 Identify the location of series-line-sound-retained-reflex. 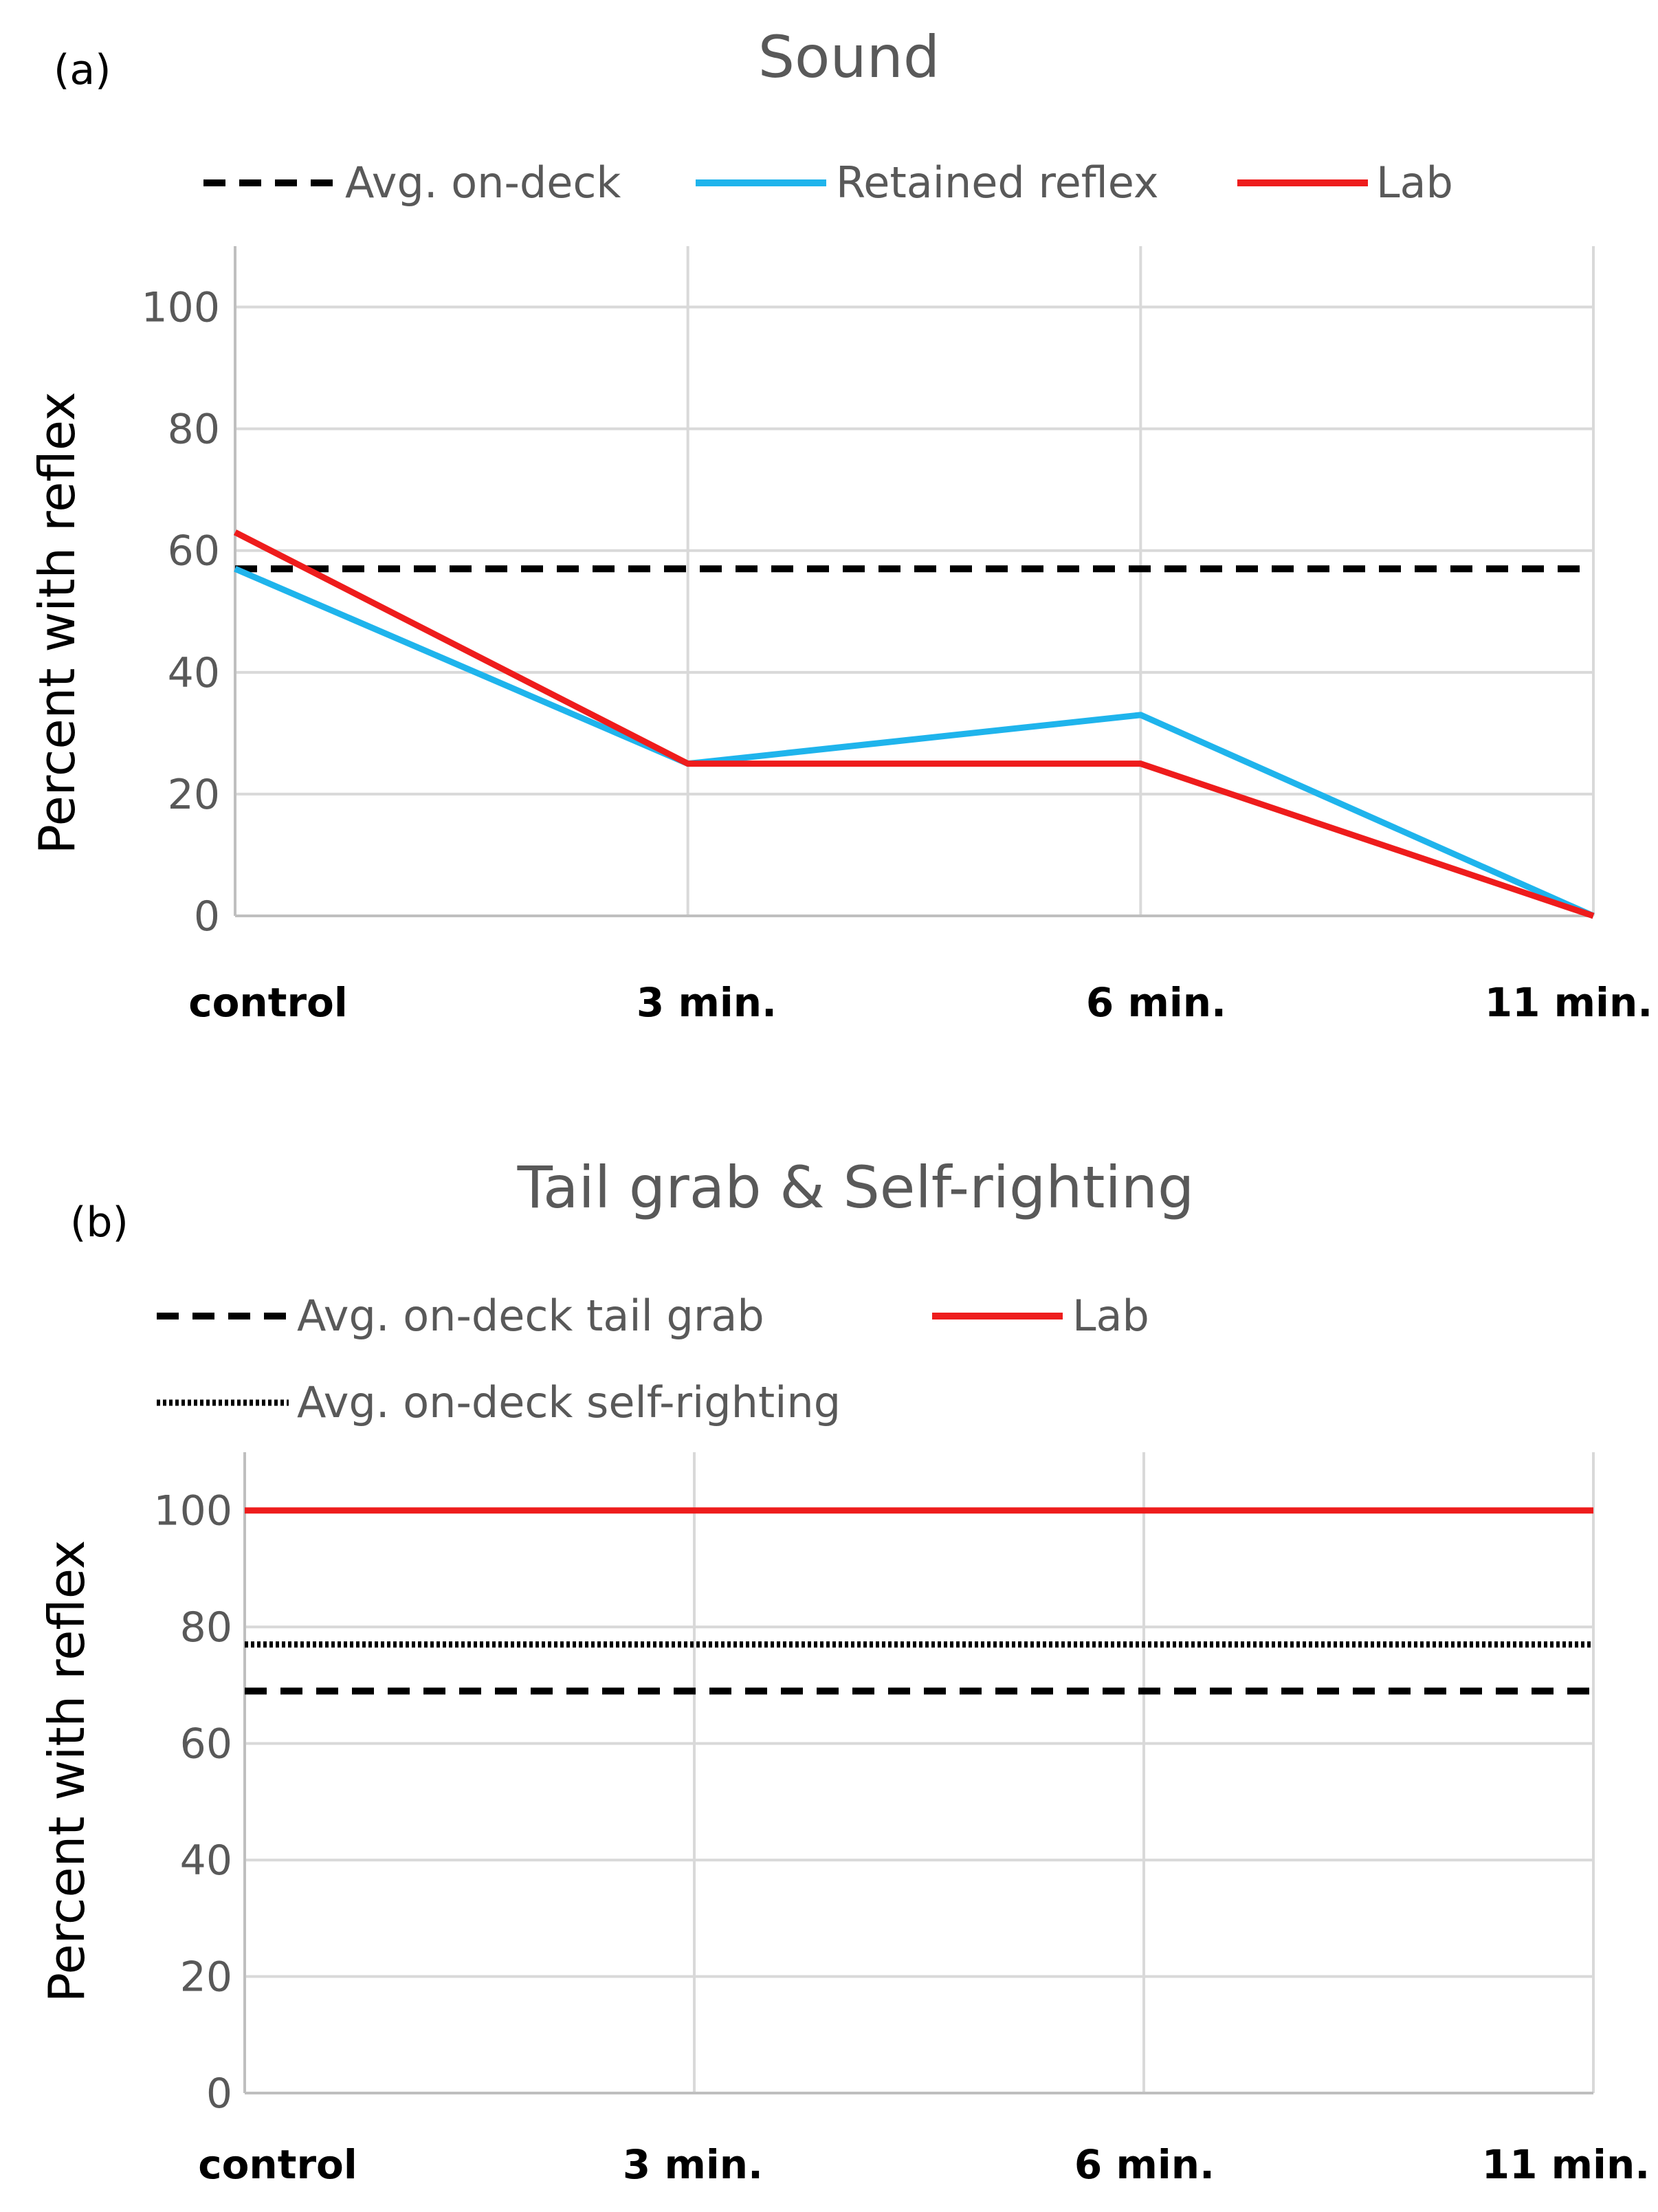
(915, 742).